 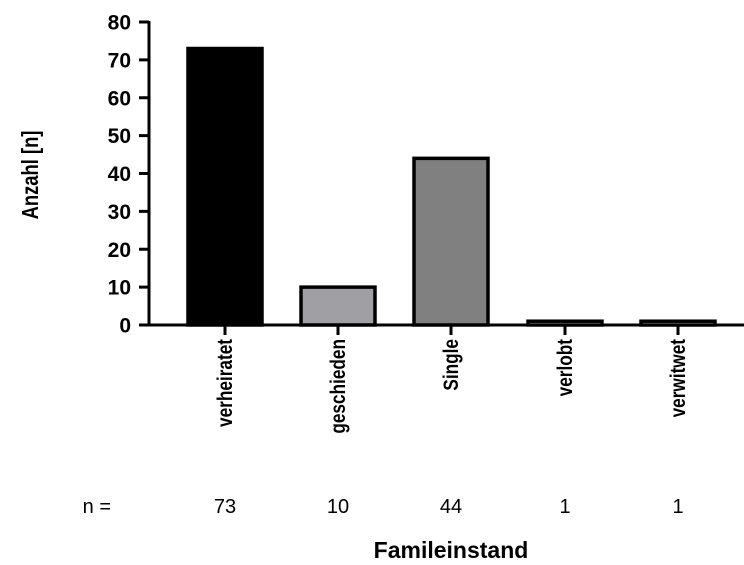 I want to click on category-label: verheiratet, so click(x=226, y=382).